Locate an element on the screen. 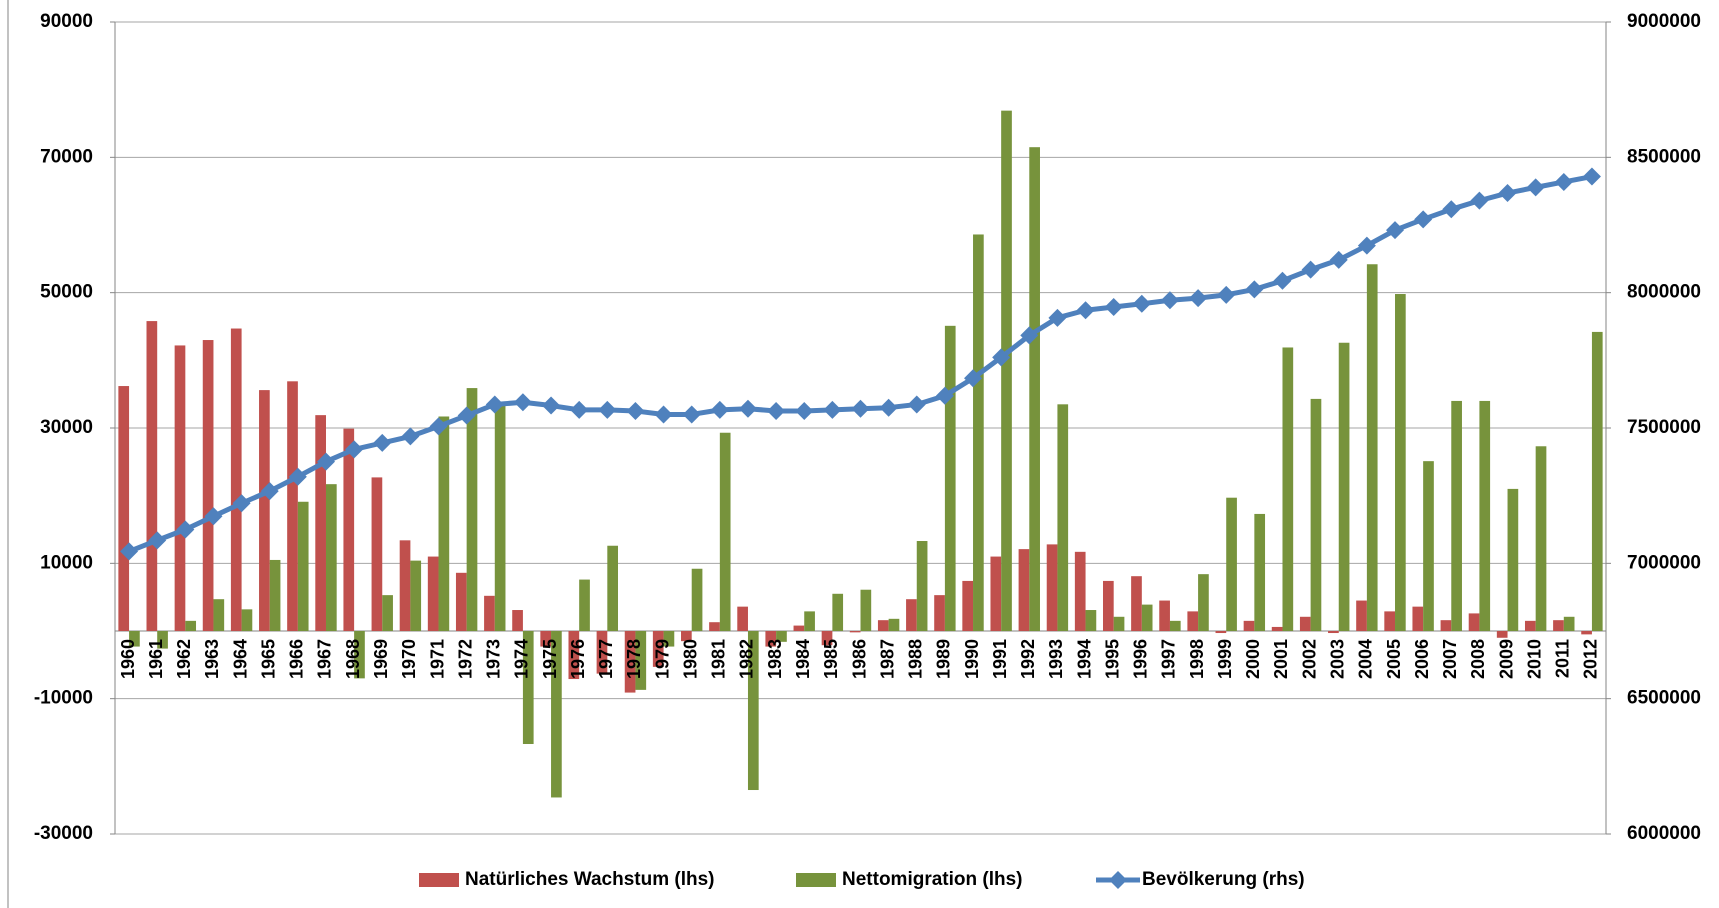  y2-tick-label: 7000000 is located at coordinates (1664, 562).